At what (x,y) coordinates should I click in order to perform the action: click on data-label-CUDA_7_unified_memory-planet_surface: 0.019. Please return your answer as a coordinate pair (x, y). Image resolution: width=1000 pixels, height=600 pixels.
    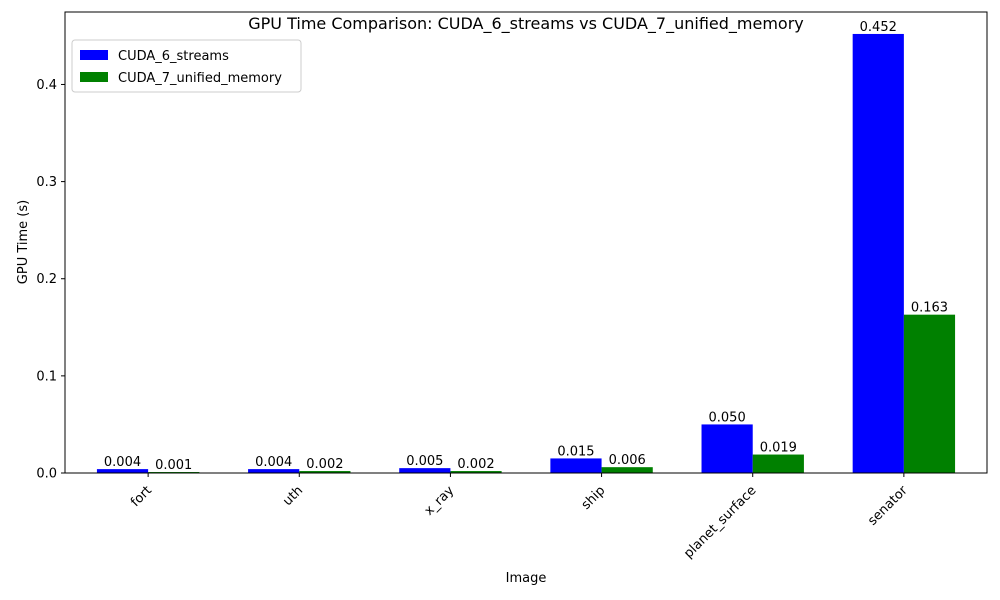
    Looking at the image, I should click on (778, 448).